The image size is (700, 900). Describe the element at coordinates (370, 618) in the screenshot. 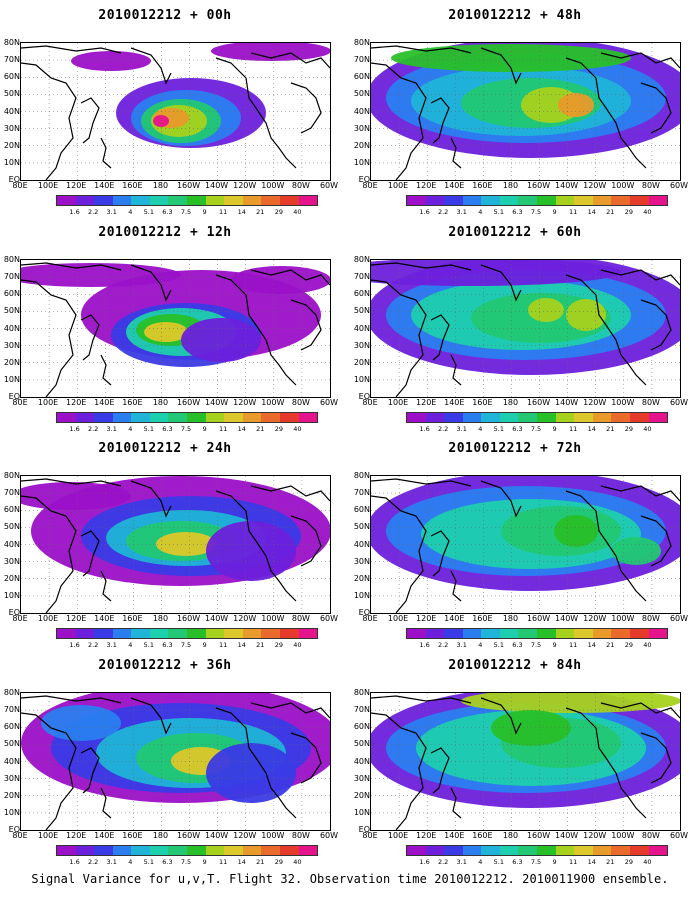

I see `longitude-tick-label: 80E` at that location.